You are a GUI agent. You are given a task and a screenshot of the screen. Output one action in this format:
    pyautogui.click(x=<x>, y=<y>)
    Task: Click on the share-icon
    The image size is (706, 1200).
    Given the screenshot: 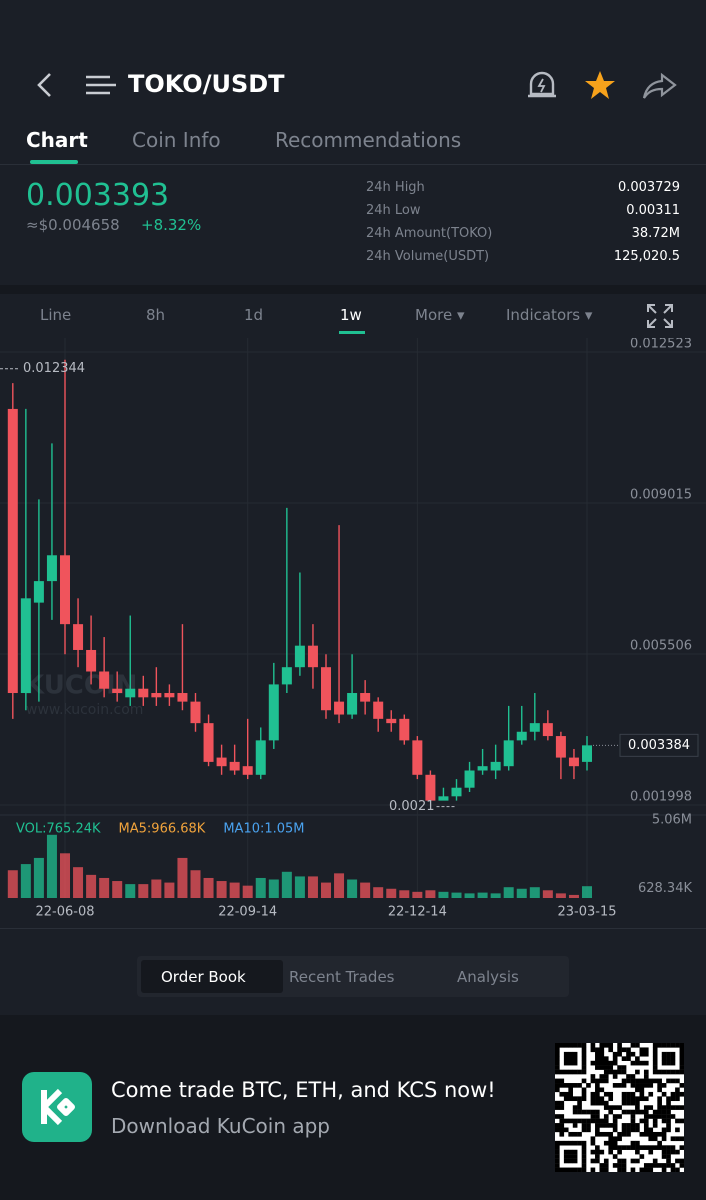 What is the action you would take?
    pyautogui.click(x=660, y=86)
    